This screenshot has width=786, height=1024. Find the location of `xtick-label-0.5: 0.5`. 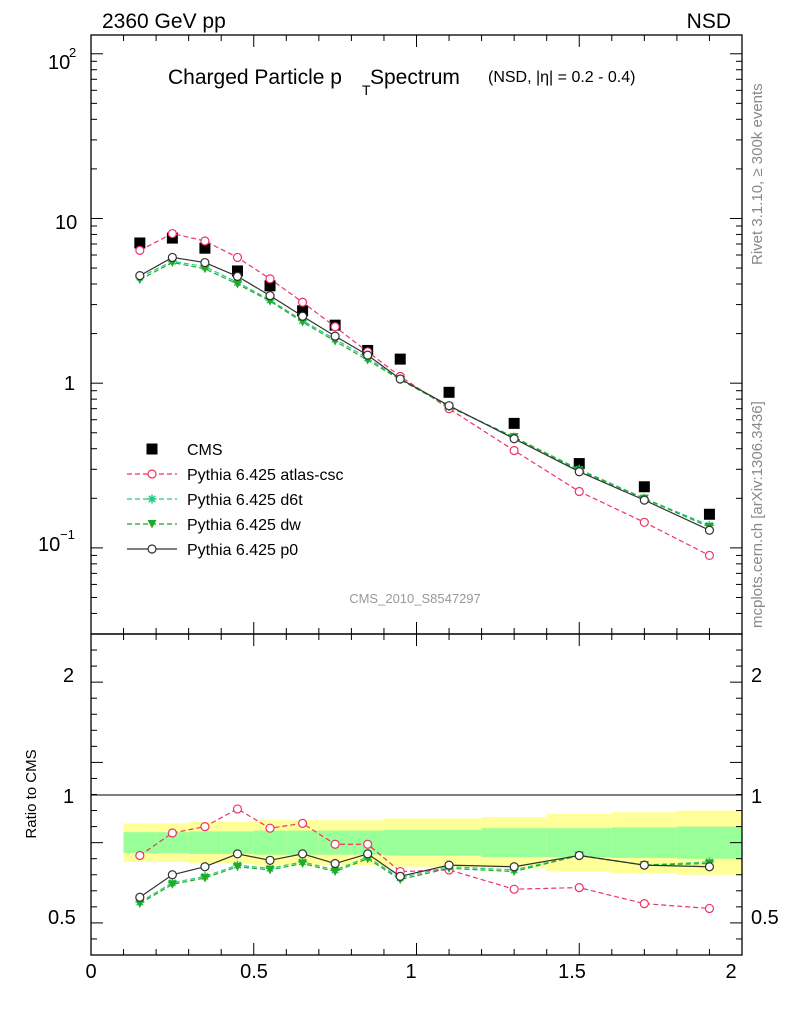

xtick-label-0.5: 0.5 is located at coordinates (254, 972).